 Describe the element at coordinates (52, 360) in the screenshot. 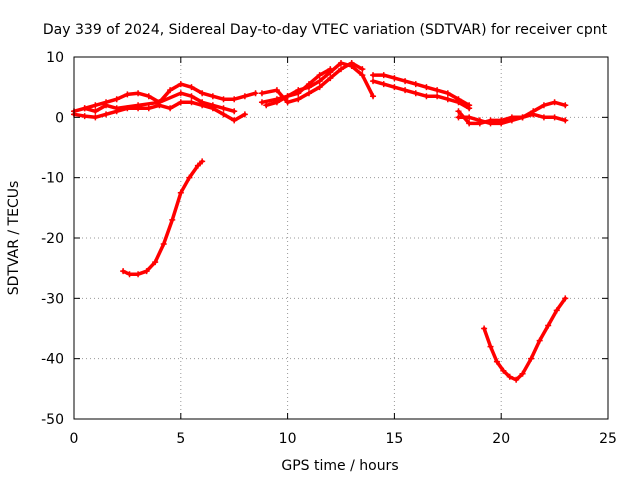

I see `y-tick-label: -40` at that location.